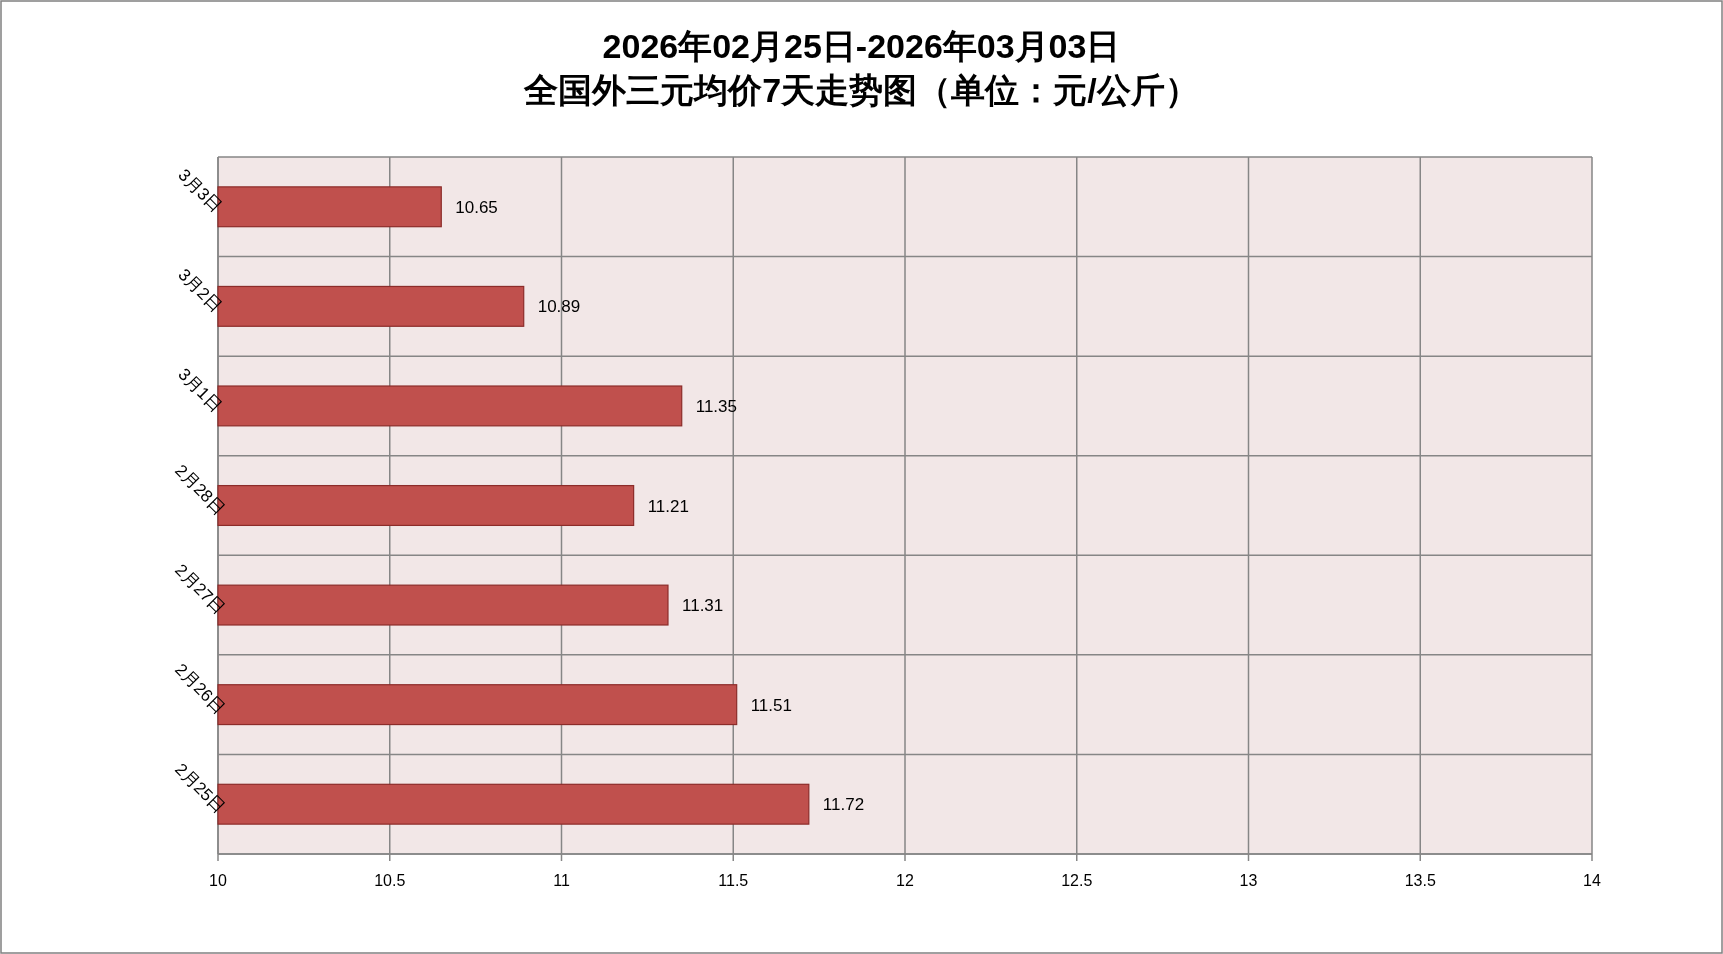  I want to click on x-tick-label: 13.5, so click(1420, 880).